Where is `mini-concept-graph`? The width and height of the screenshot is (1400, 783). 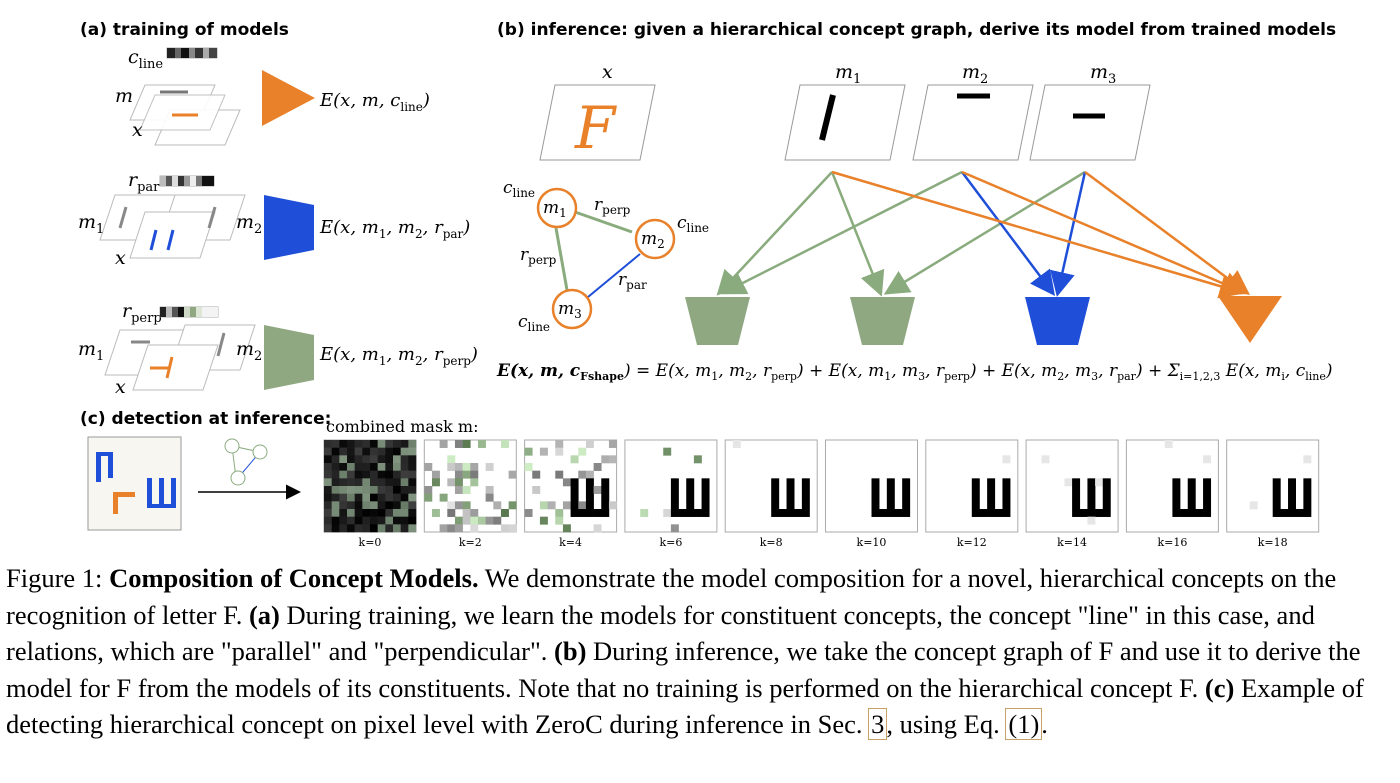
mini-concept-graph is located at coordinates (246, 462).